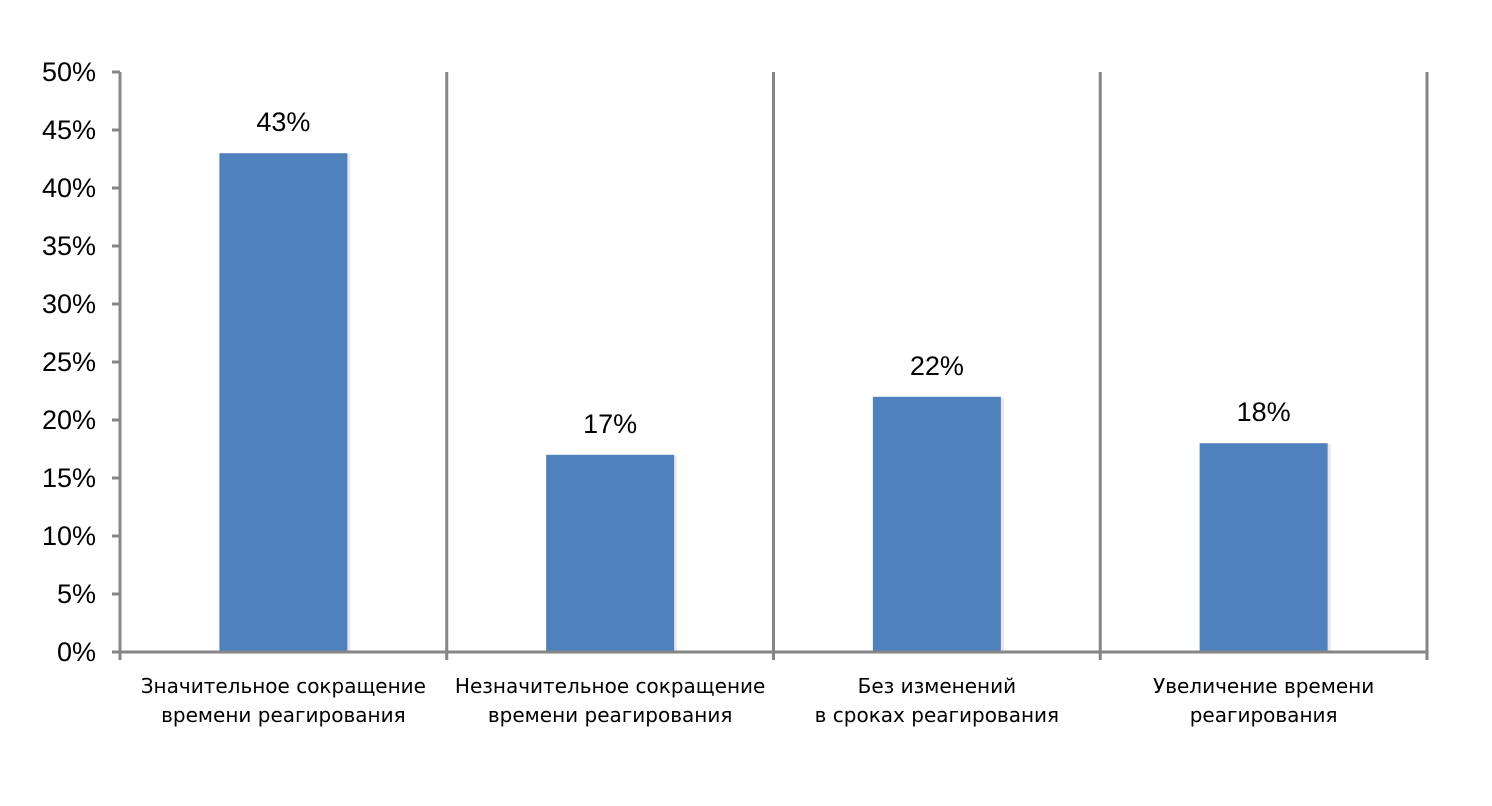  What do you see at coordinates (69, 130) in the screenshot?
I see `y-tick-label: 45%` at bounding box center [69, 130].